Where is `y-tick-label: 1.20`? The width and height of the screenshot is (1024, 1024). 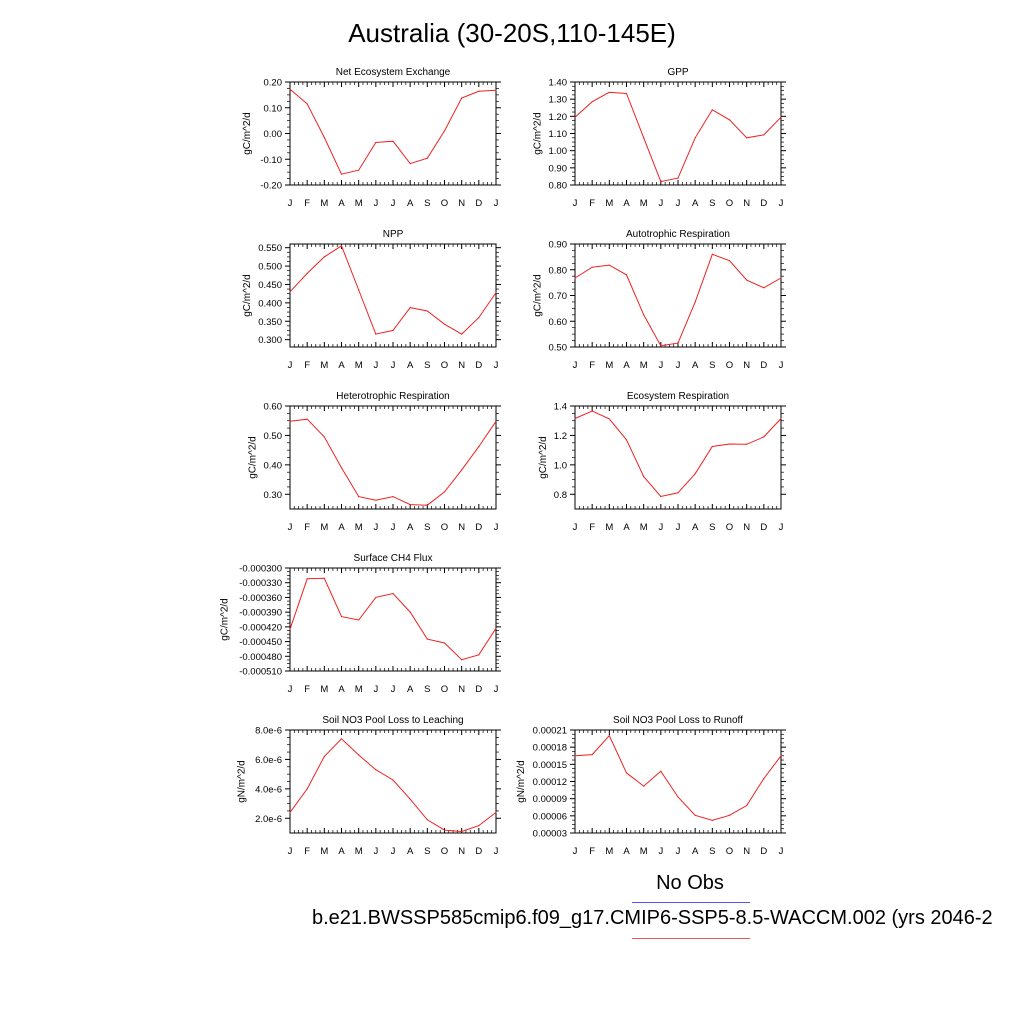 y-tick-label: 1.20 is located at coordinates (558, 117).